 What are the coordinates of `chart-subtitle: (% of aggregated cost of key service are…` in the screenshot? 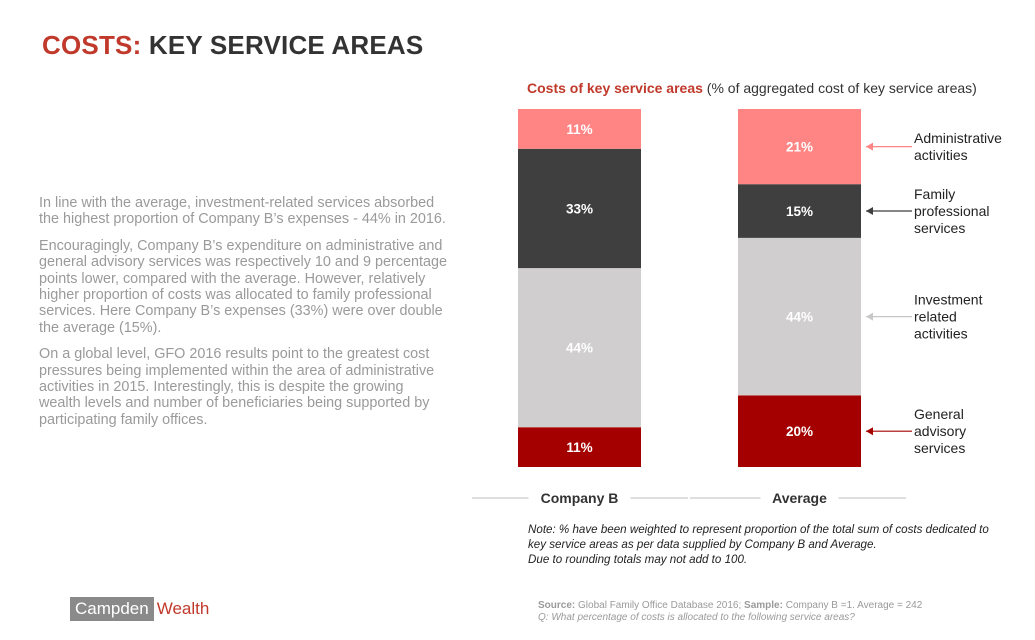 It's located at (841, 88).